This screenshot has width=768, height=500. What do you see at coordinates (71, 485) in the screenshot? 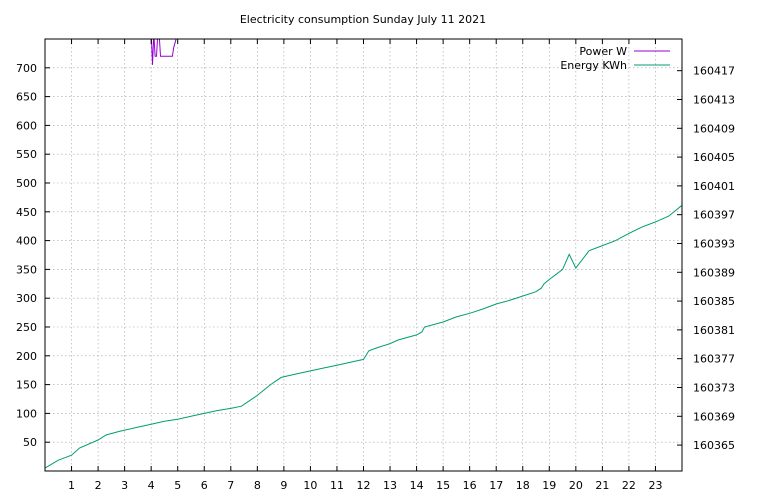
I see `x-tick-label: 1` at bounding box center [71, 485].